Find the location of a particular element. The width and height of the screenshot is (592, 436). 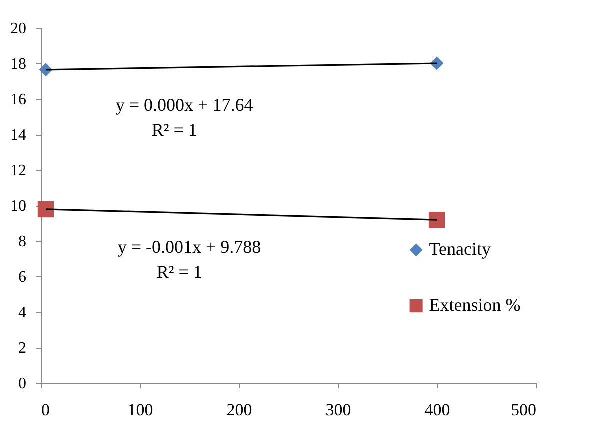

y-tick-label: 6 is located at coordinates (22, 277).